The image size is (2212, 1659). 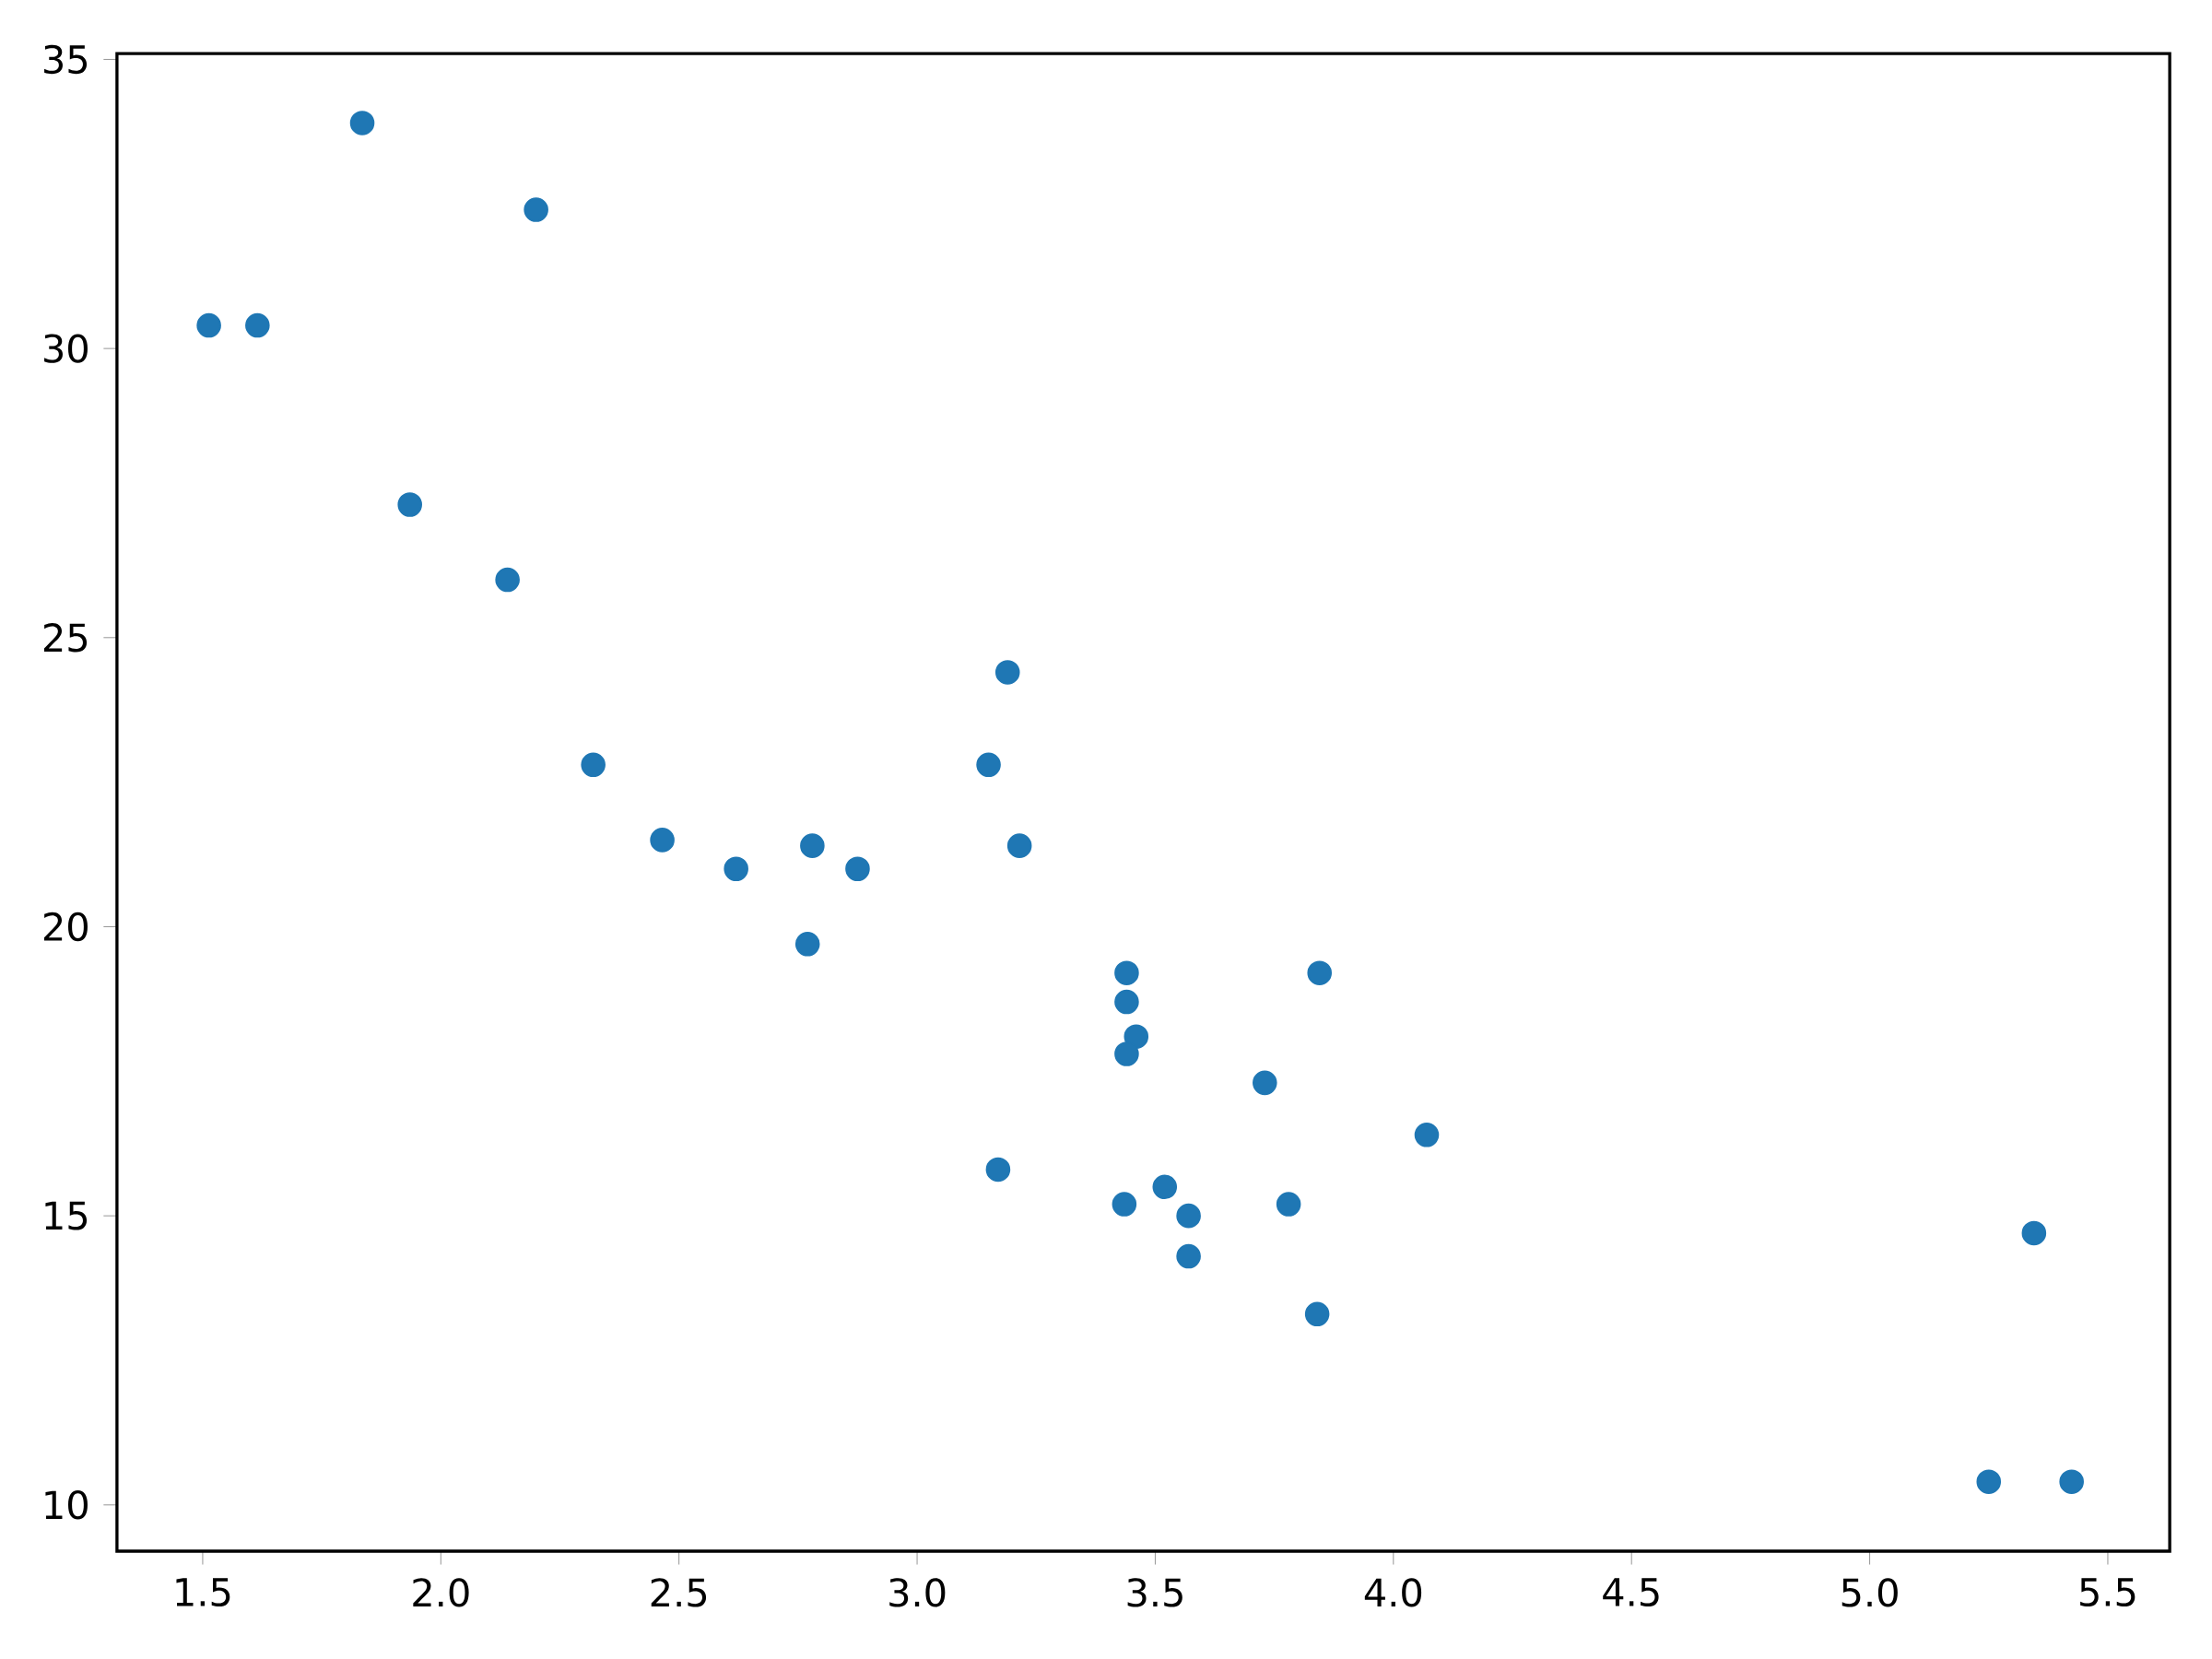 What do you see at coordinates (1869, 1592) in the screenshot?
I see `x-tick-label: 5.0` at bounding box center [1869, 1592].